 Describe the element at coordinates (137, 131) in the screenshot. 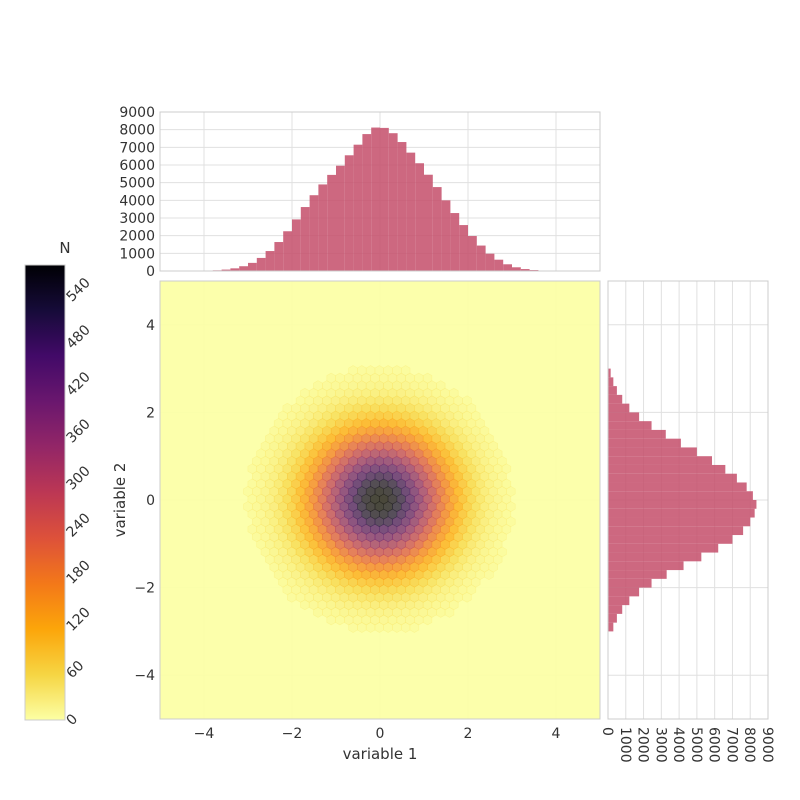

I see `top-histogram-y-tick-label: 8000` at that location.